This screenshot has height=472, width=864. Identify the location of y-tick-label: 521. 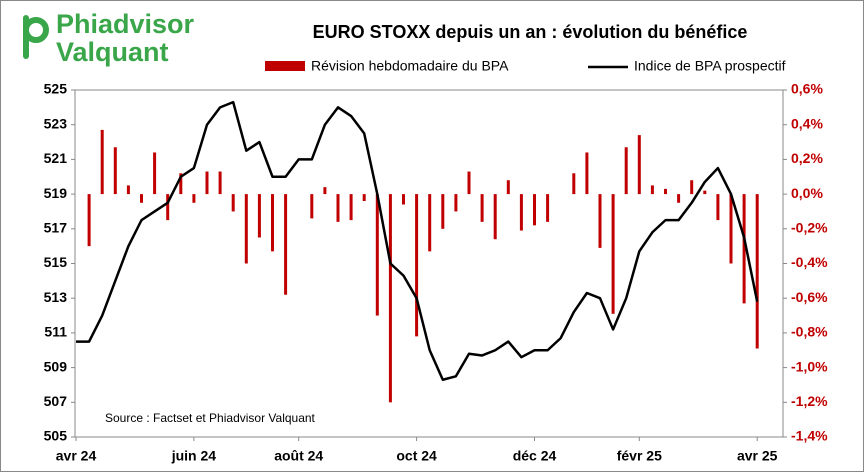
(56, 158).